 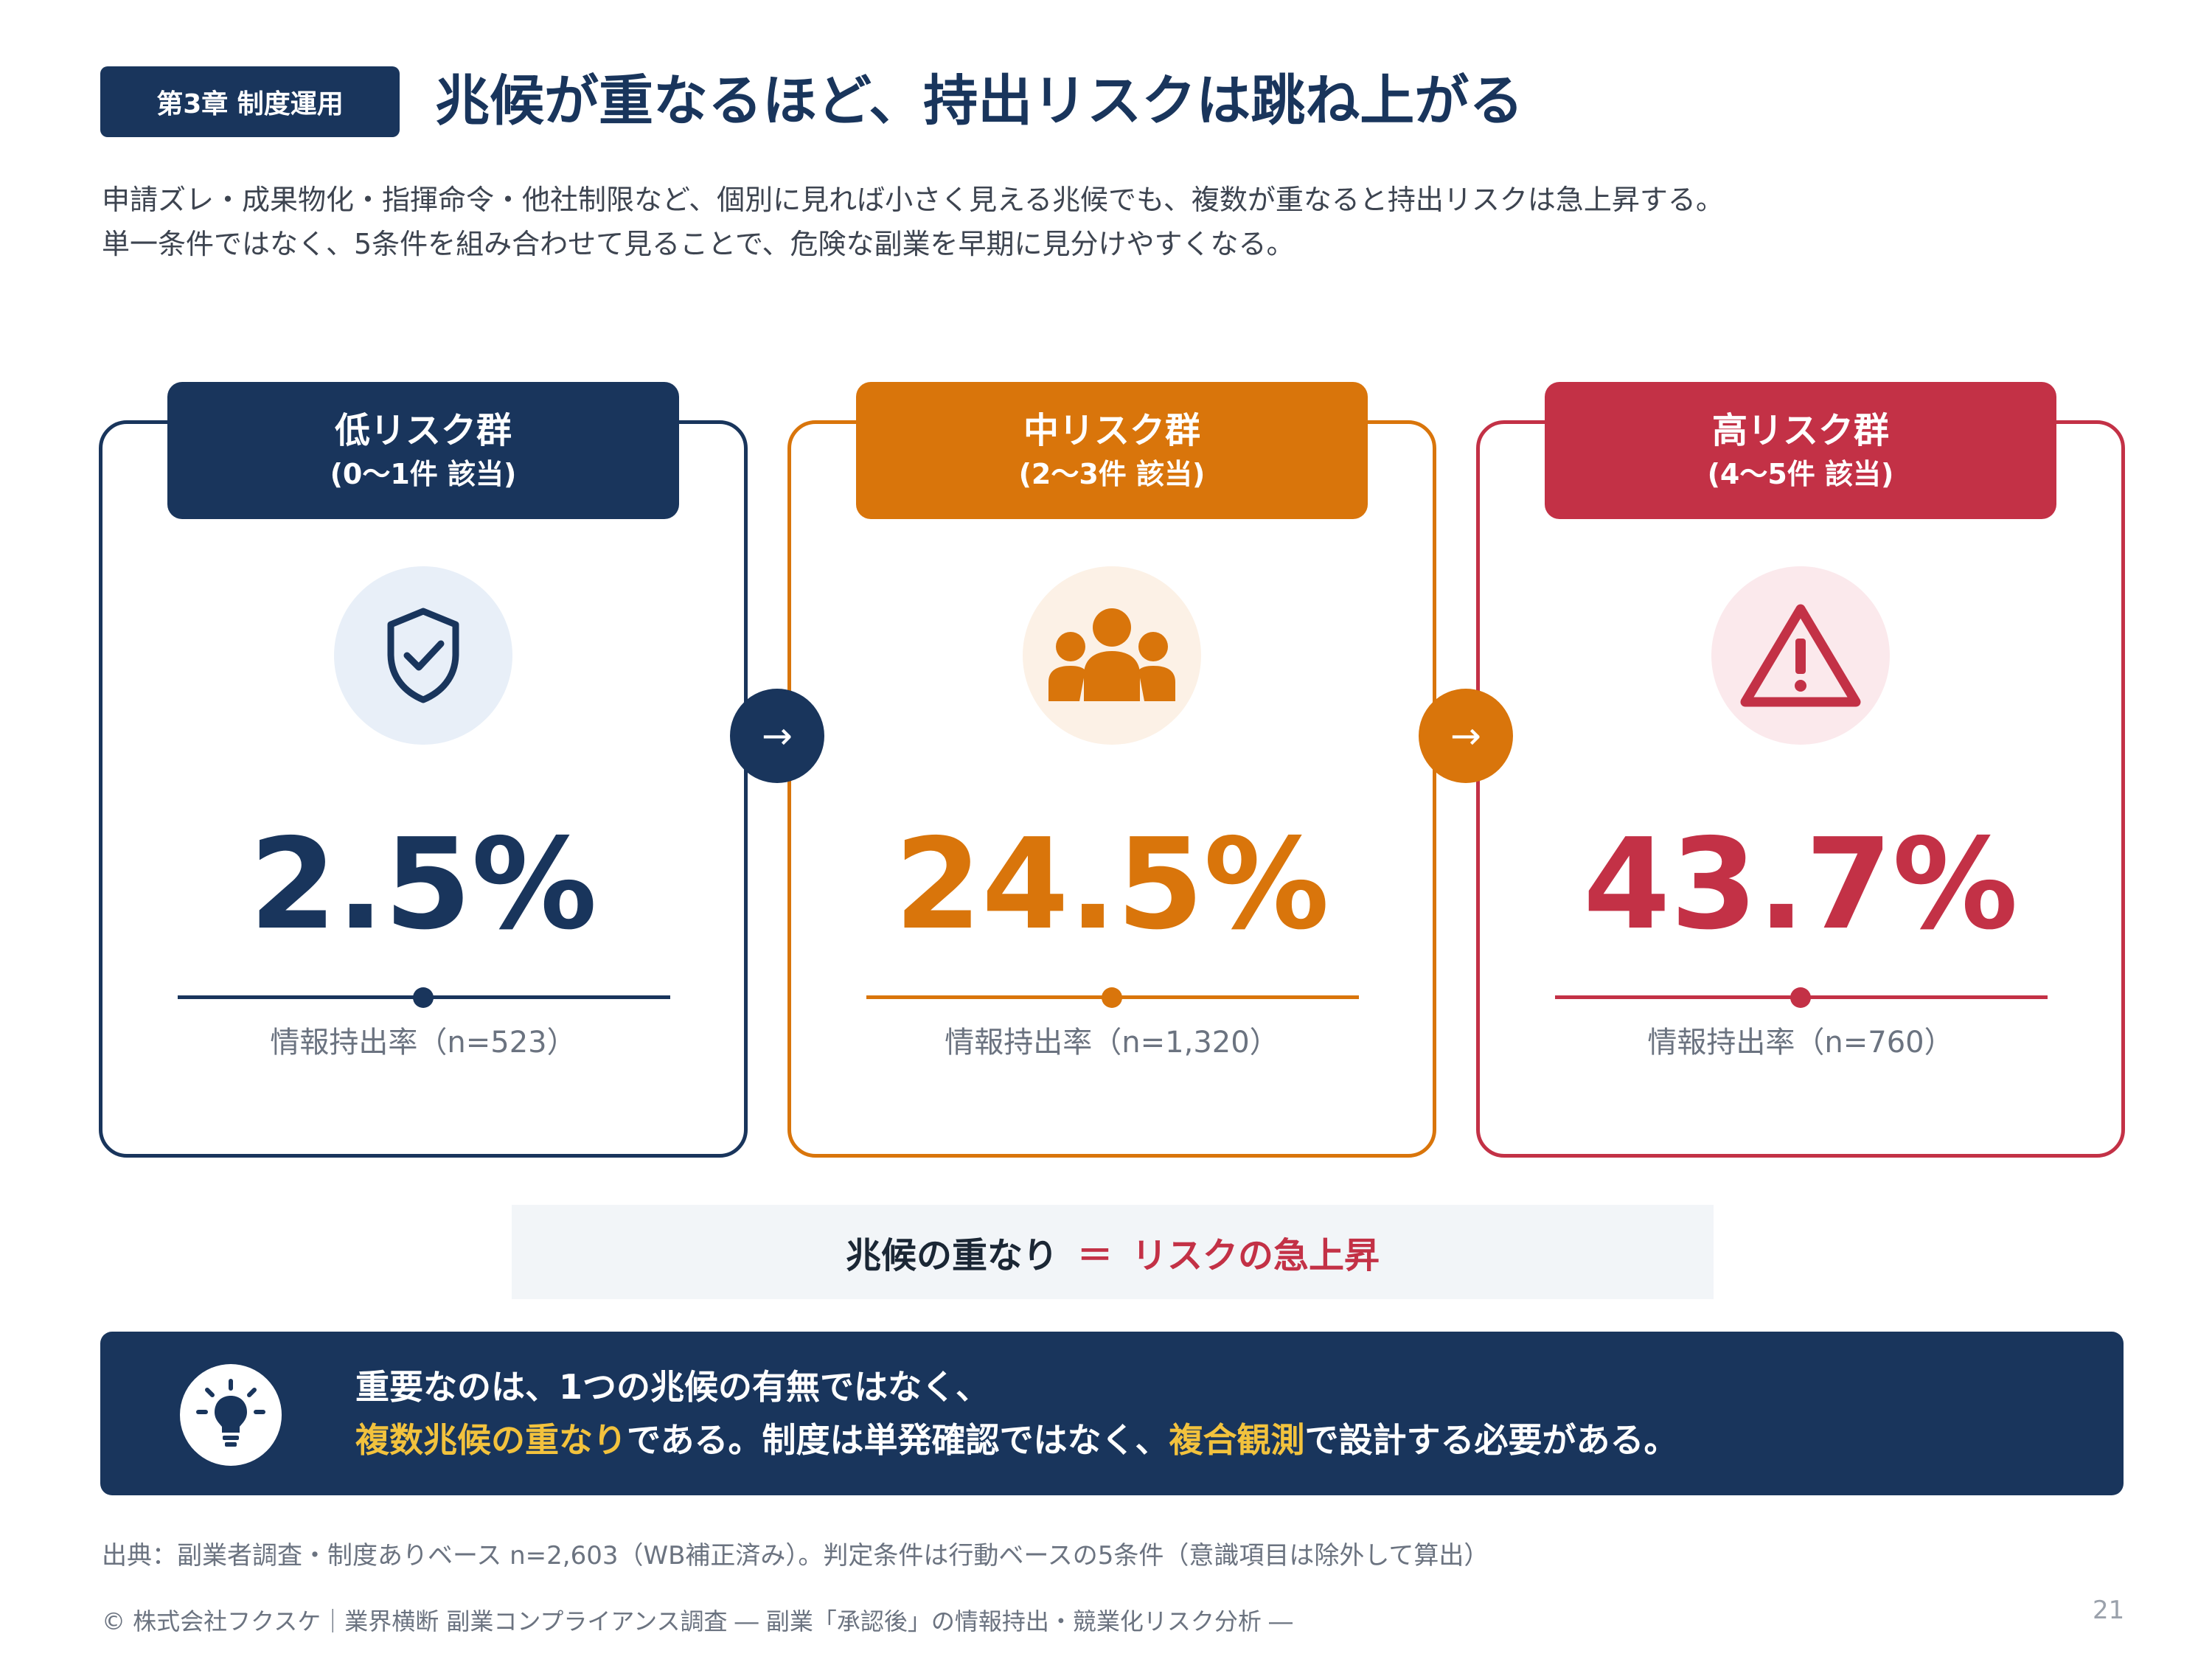 I want to click on low-risk-icon-circle, so click(x=423, y=655).